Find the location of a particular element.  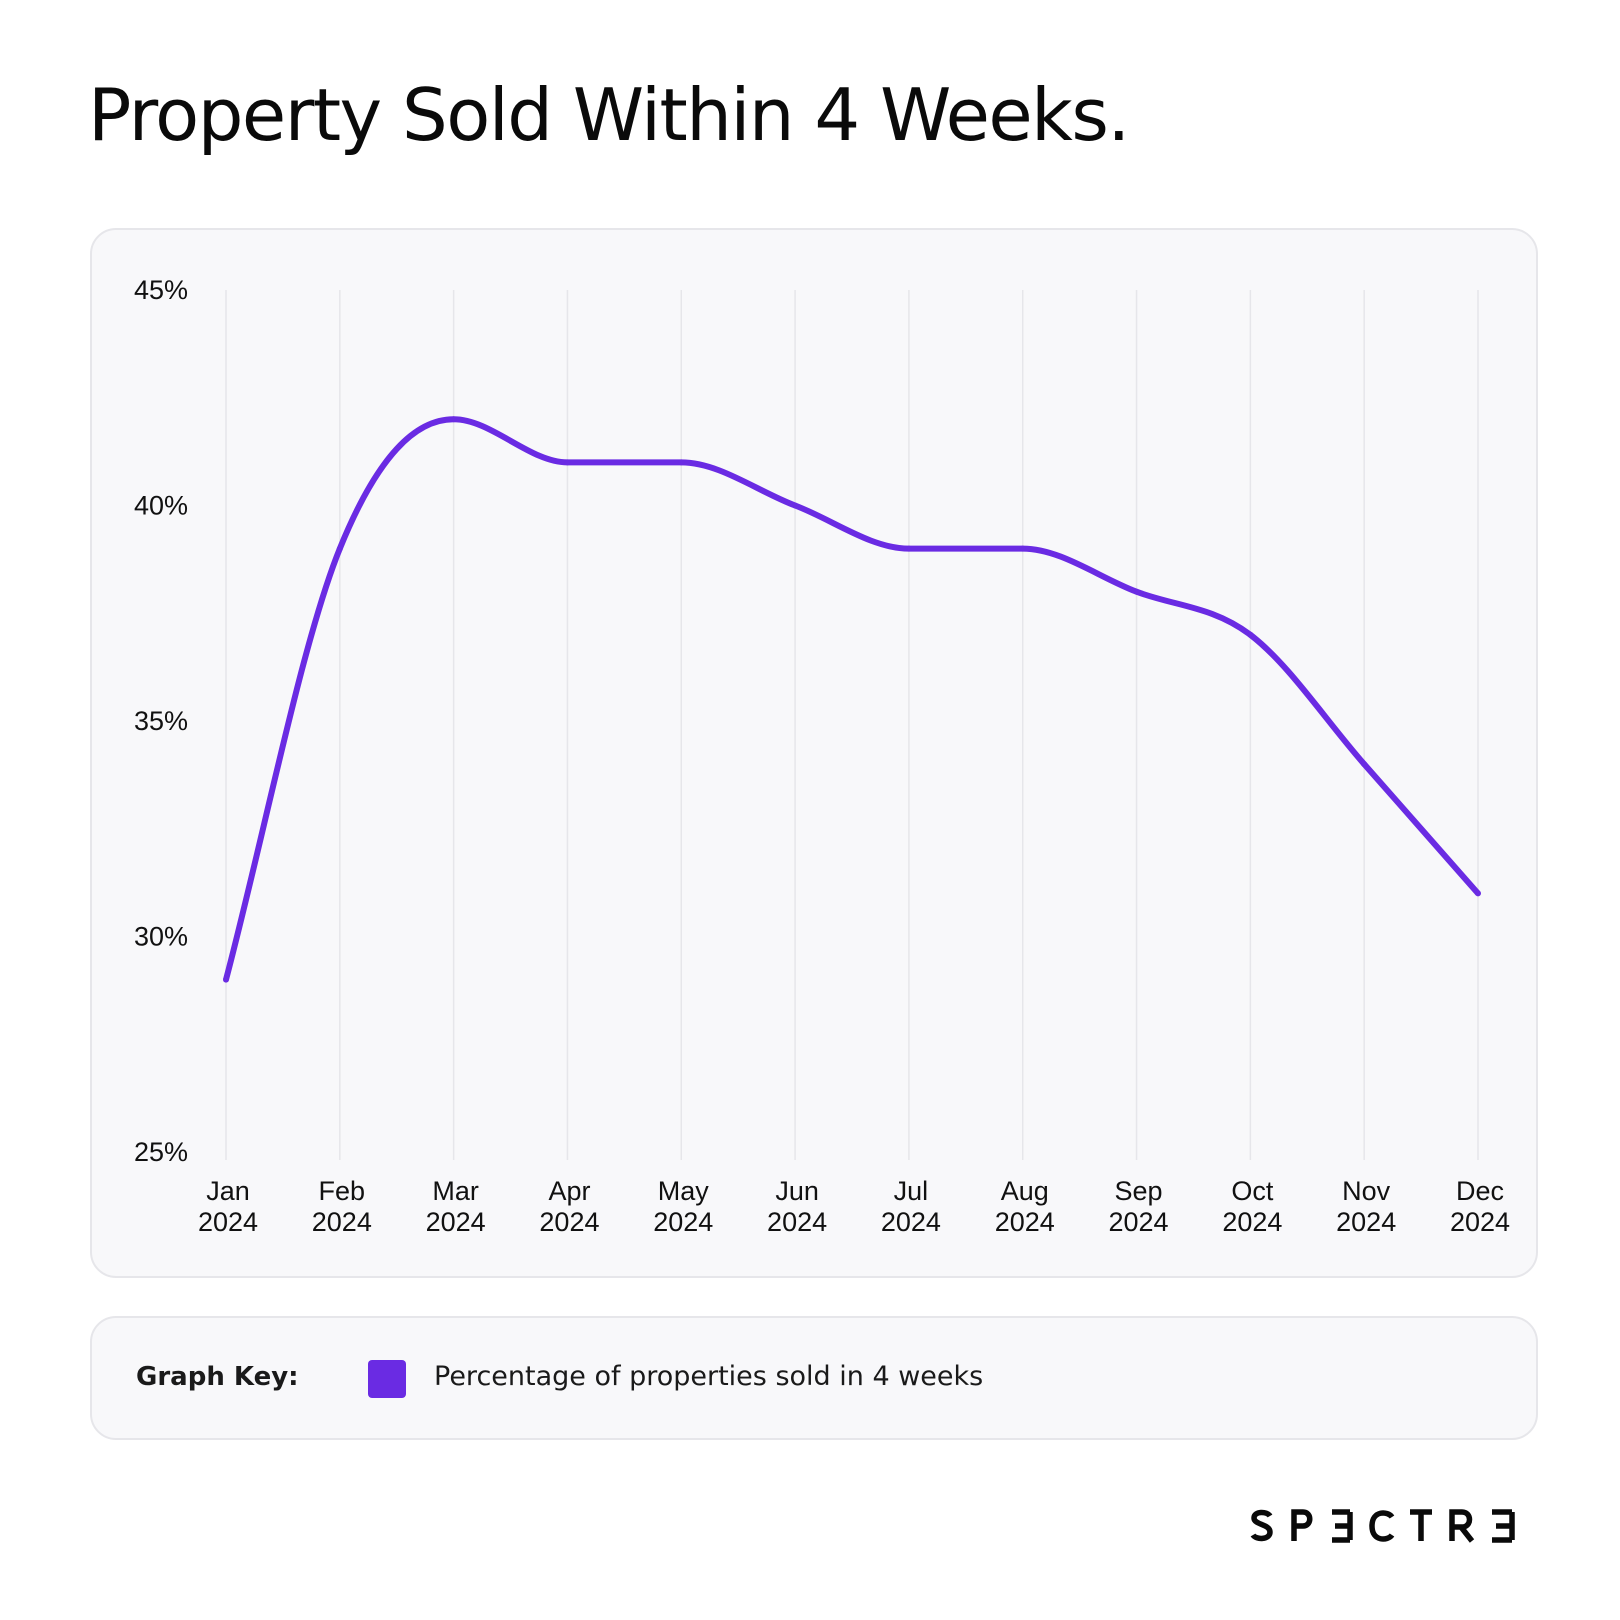

y-tick-label: 25% is located at coordinates (161, 1152).